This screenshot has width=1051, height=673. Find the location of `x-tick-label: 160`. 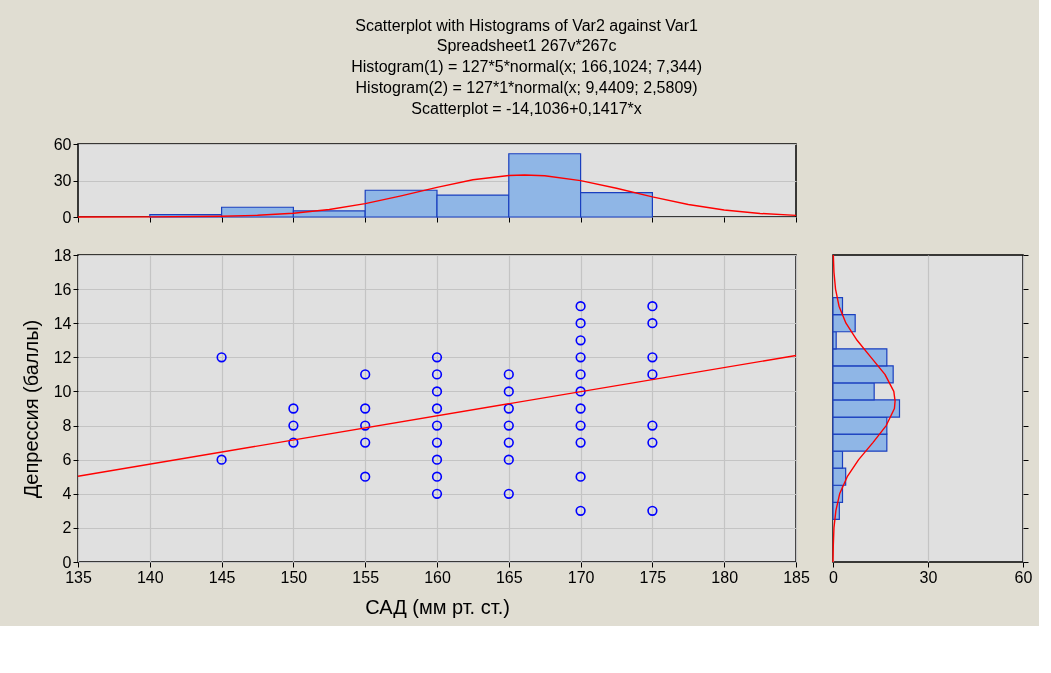

x-tick-label: 160 is located at coordinates (437, 577).